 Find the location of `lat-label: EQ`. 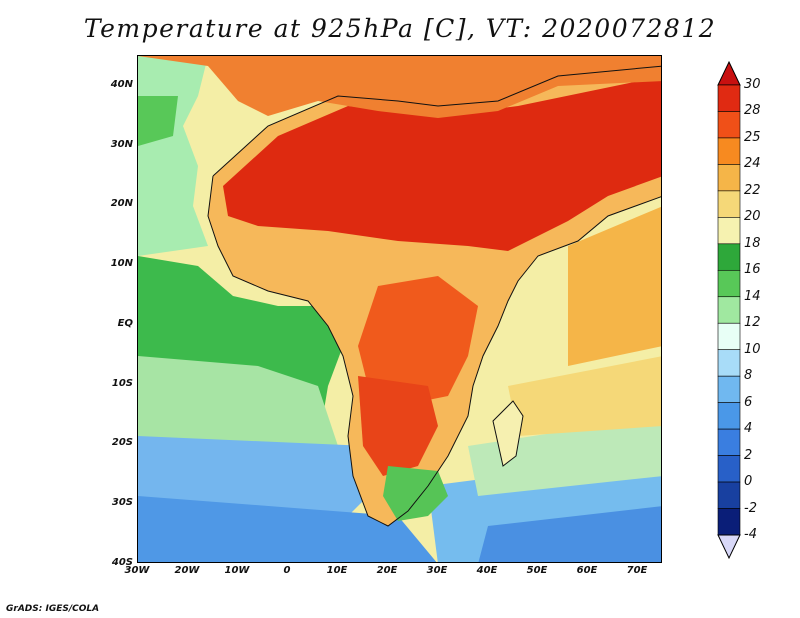

lat-label: EQ is located at coordinates (125, 323).